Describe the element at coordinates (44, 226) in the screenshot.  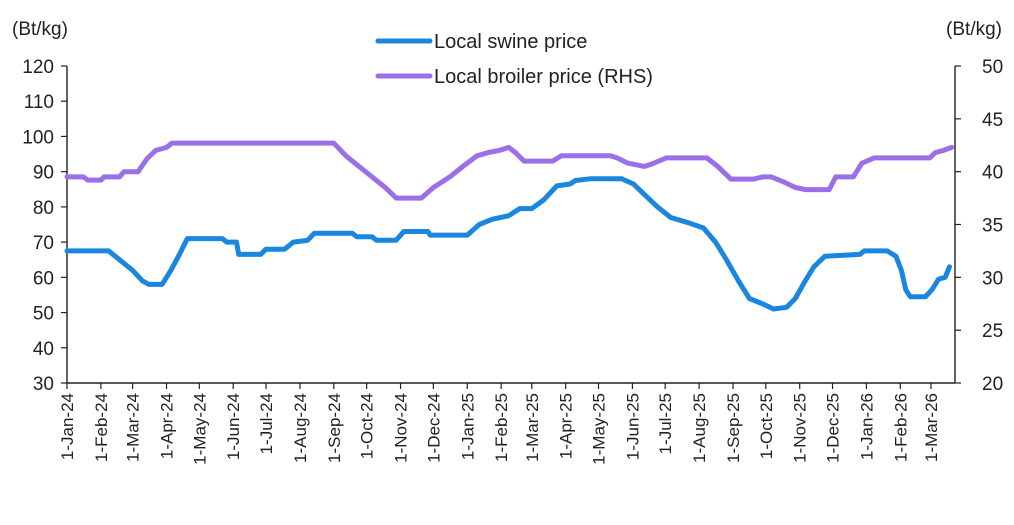
I see `left-y-ticks: 30 40 50 60 70 80 90 100 110 120` at that location.